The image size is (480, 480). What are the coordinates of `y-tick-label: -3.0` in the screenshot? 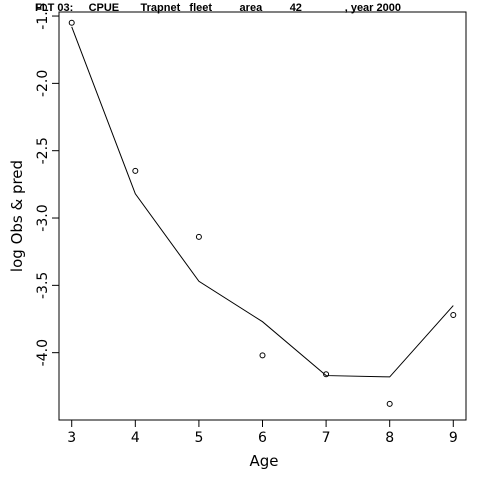 It's located at (43, 217).